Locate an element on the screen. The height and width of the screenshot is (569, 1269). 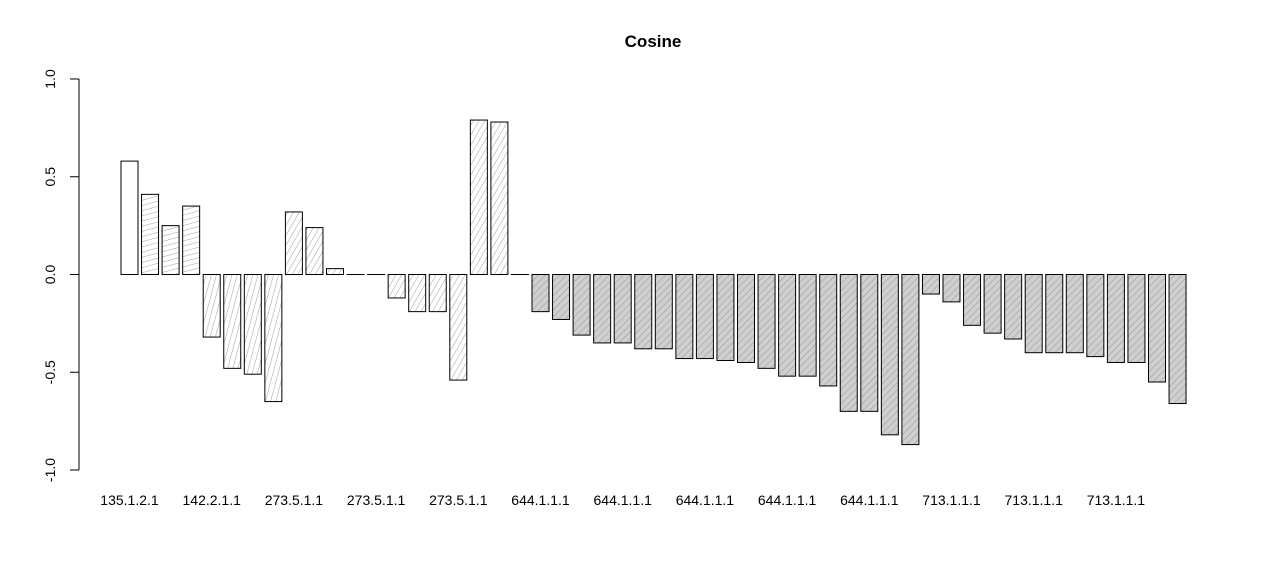
y-tick-label: -1.0 is located at coordinates (50, 470).